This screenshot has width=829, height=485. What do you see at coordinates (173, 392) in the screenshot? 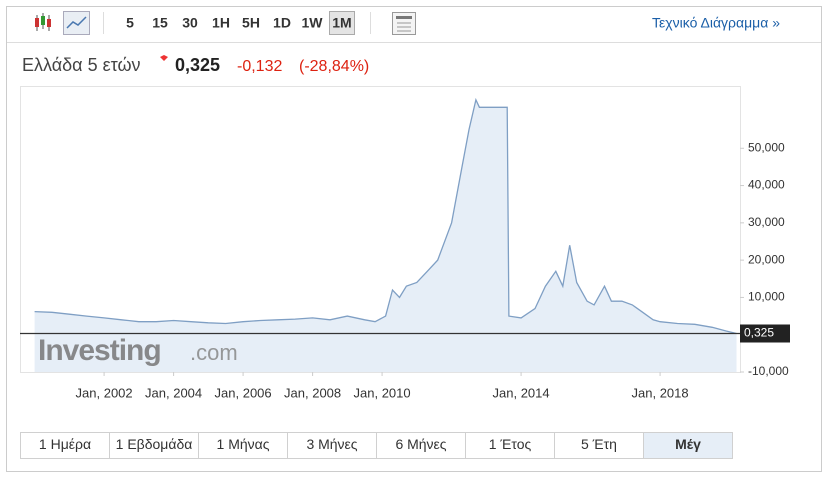
I see `x-tick-label: Jan, 2004` at bounding box center [173, 392].